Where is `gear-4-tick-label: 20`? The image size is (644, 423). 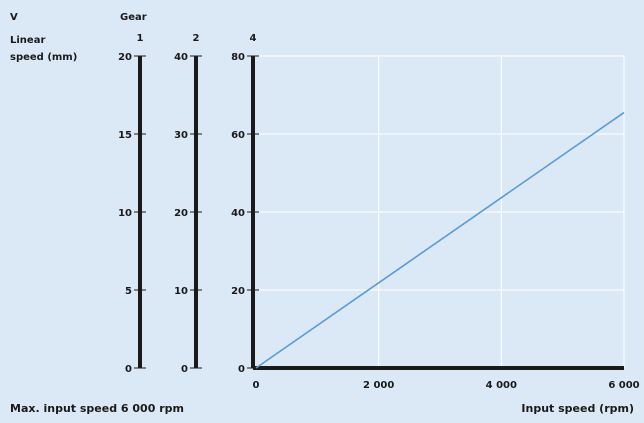 gear-4-tick-label: 20 is located at coordinates (238, 291).